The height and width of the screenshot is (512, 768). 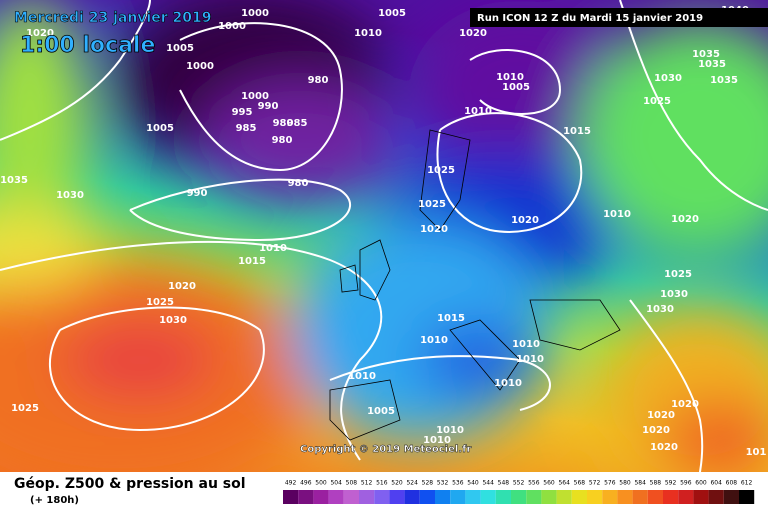 What do you see at coordinates (519, 483) in the screenshot?
I see `colorbar-label: 552` at bounding box center [519, 483].